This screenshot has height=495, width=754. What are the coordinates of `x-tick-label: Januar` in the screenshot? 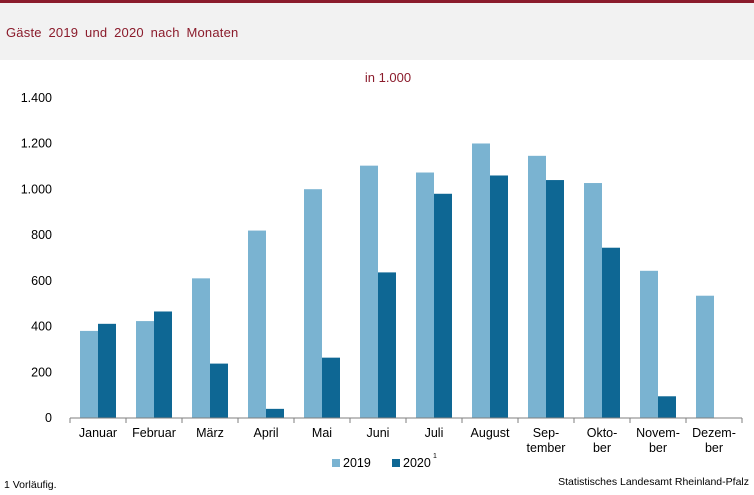 It's located at (98, 433).